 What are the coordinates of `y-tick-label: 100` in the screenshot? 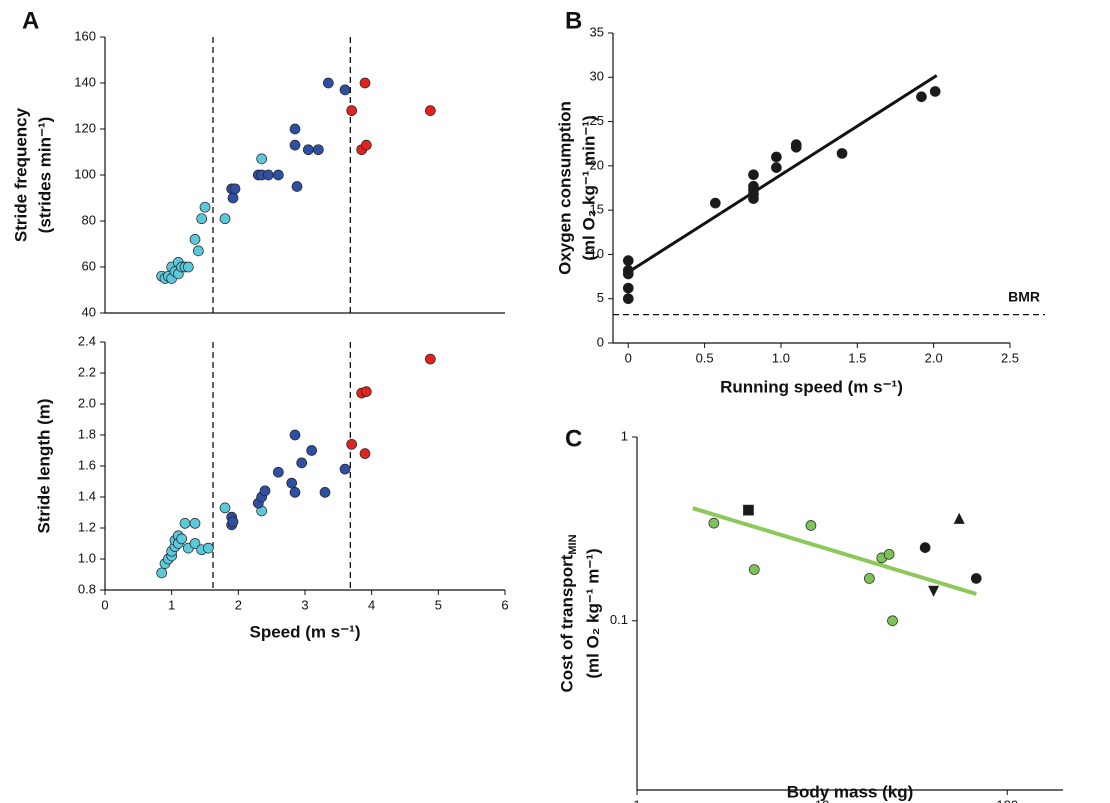 It's located at (85, 173).